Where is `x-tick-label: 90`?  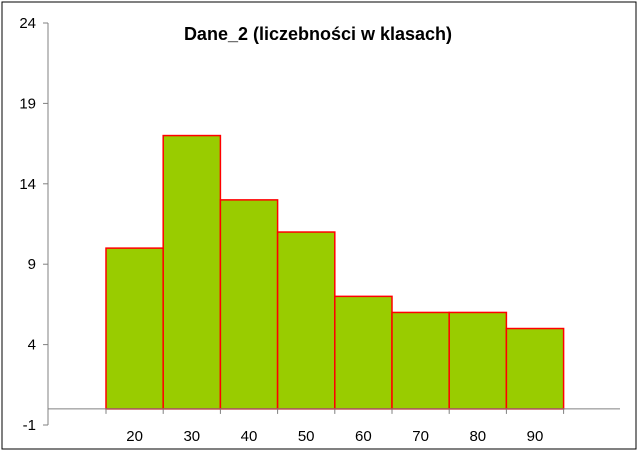
x-tick-label: 90 is located at coordinates (535, 436).